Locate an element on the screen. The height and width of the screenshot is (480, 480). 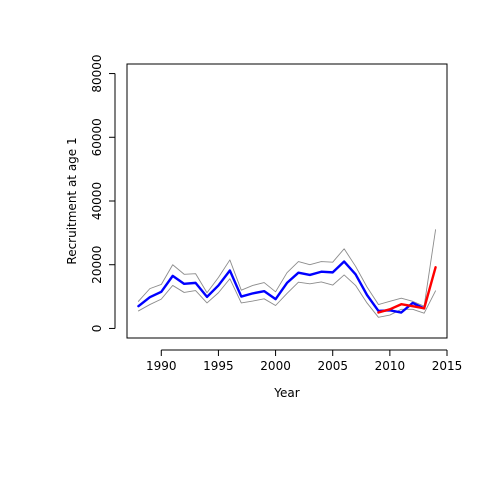
x-tick-label: 2000 is located at coordinates (275, 366).